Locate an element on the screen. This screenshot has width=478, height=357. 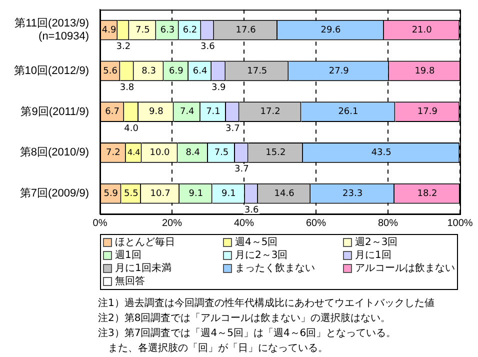
data-label: 15.2 is located at coordinates (276, 153).